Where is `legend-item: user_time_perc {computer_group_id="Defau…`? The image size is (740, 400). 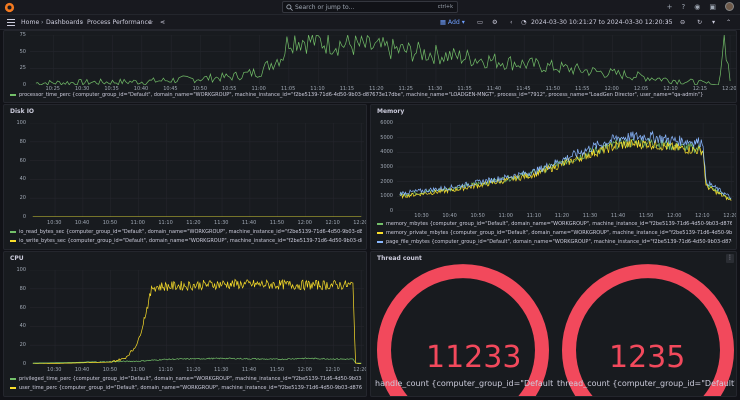
legend-item: user_time_perc {computer_group_id="Defau… is located at coordinates (186, 388).